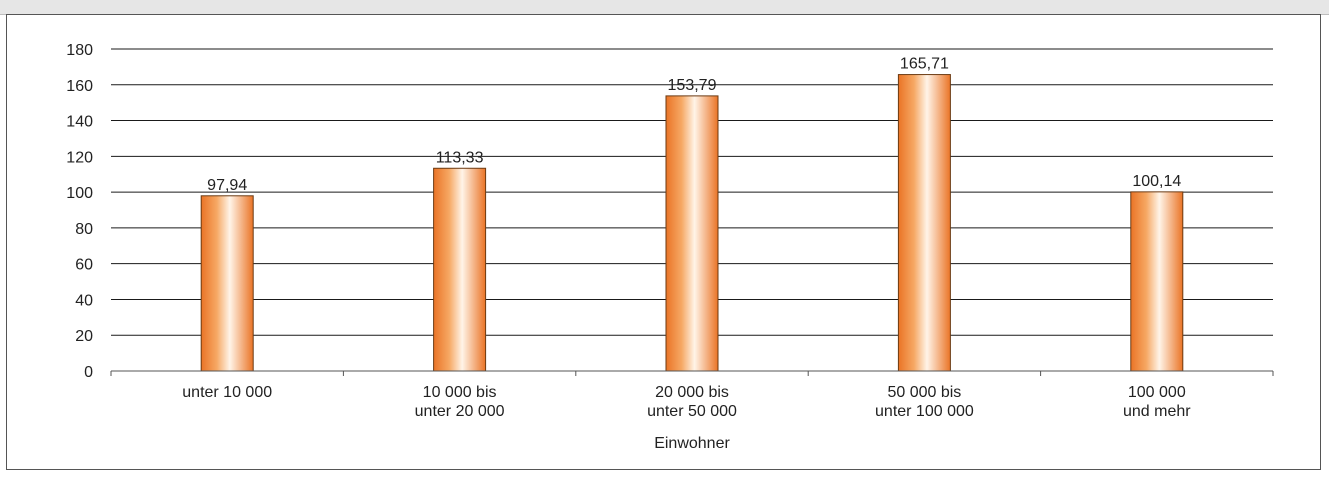 The image size is (1329, 478). What do you see at coordinates (84, 300) in the screenshot?
I see `y-tick-label: 40` at bounding box center [84, 300].